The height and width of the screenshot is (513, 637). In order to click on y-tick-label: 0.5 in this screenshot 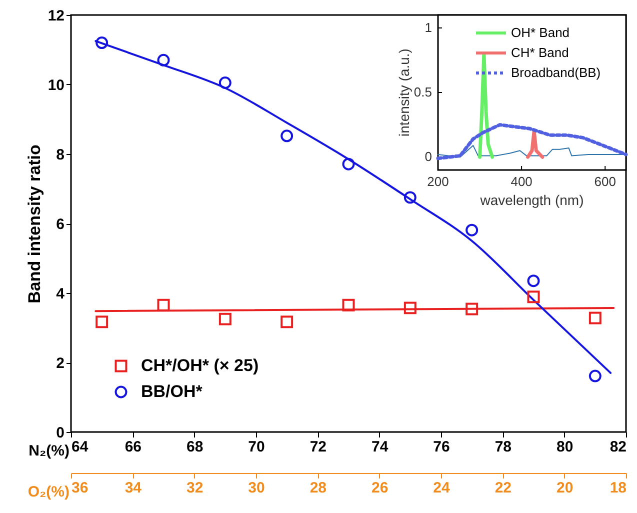, I will do `click(423, 92)`.